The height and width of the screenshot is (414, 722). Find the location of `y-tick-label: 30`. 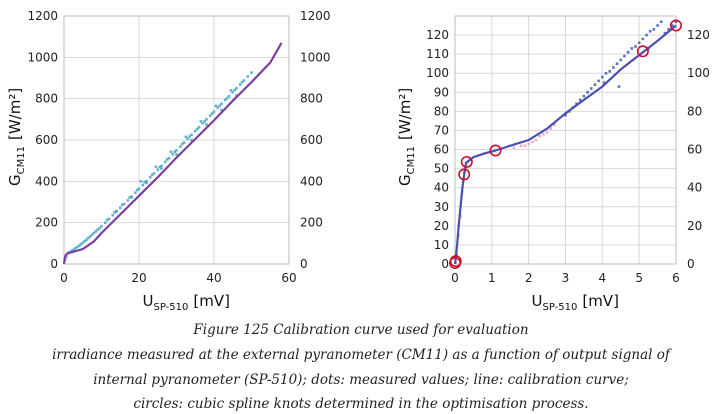

y-tick-label: 30 is located at coordinates (441, 207).